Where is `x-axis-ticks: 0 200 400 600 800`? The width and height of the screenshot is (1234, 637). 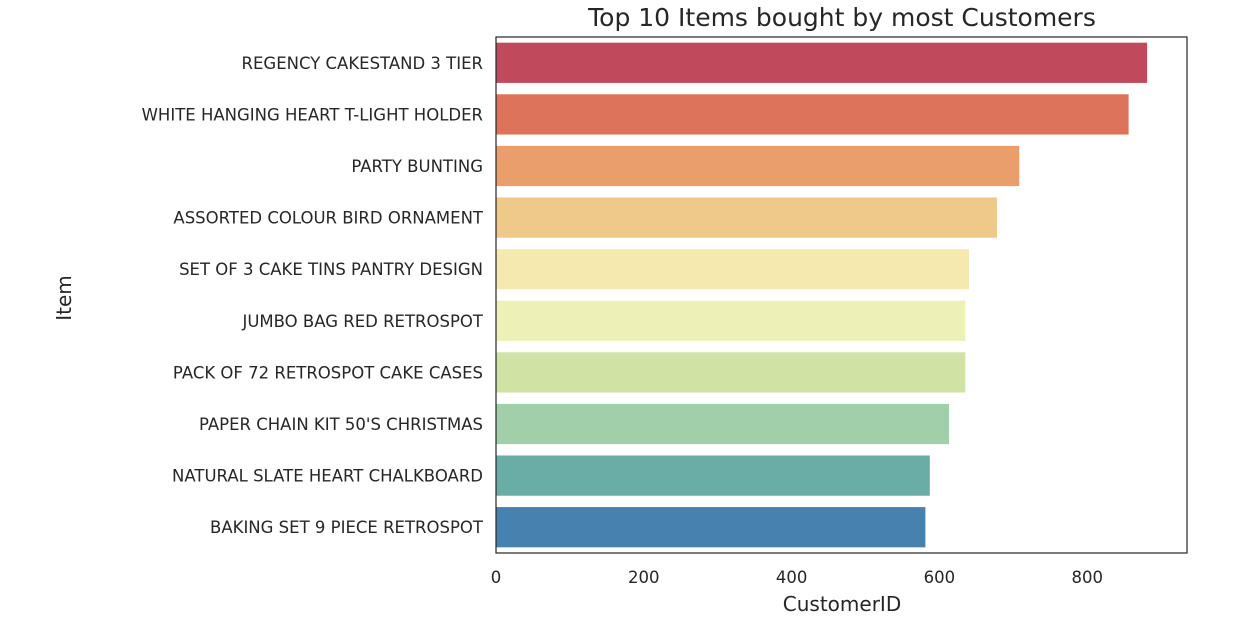 x-axis-ticks: 0 200 400 600 800 is located at coordinates (797, 577).